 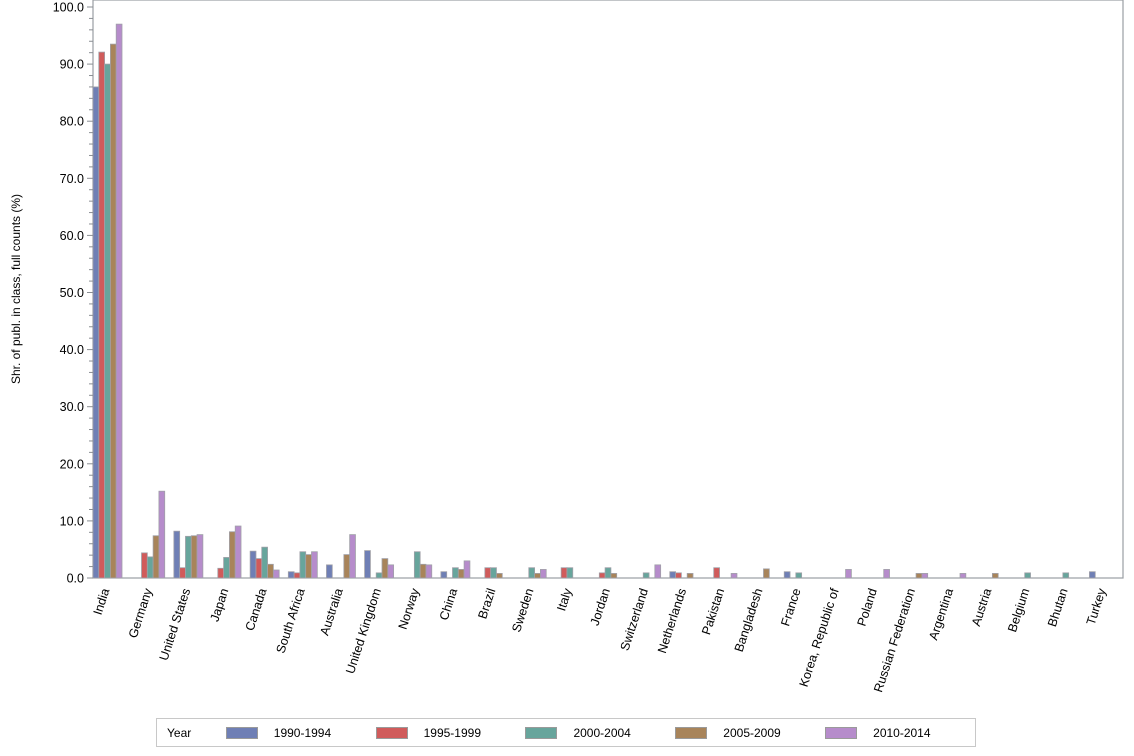 I want to click on x-tick-label: Korea, Republic of, so click(x=819, y=637).